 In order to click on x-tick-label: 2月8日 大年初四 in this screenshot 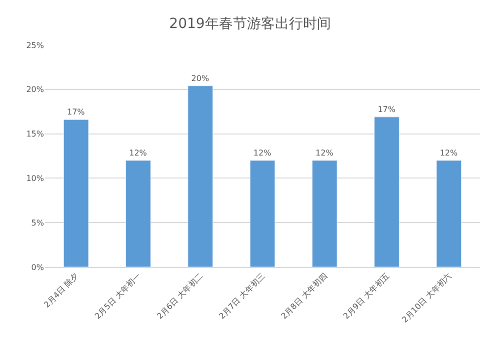, I will do `click(304, 296)`.